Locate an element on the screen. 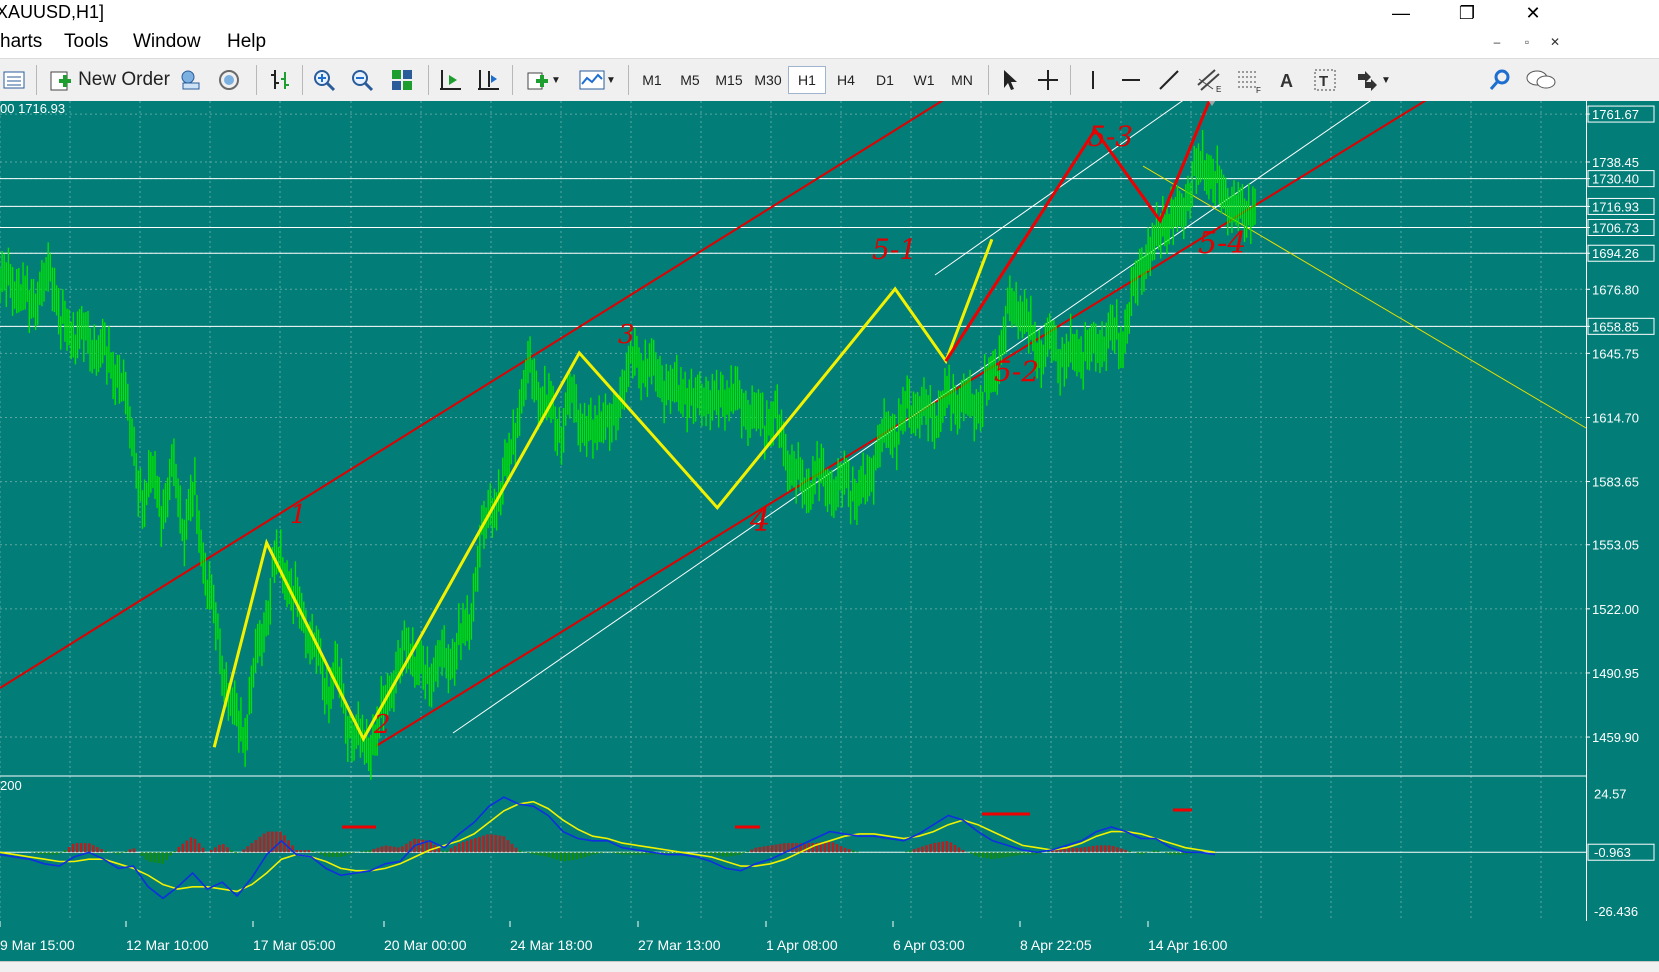  restore-button: ❐ is located at coordinates (1467, 12).